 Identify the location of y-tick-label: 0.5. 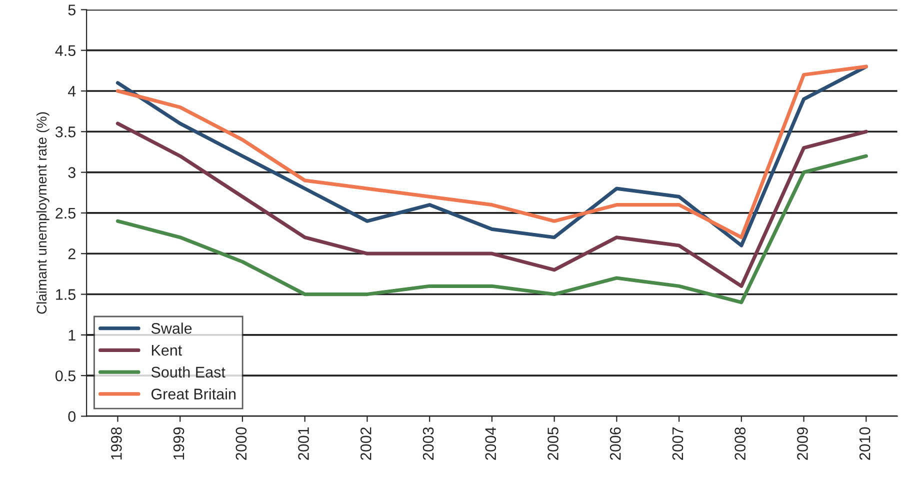
(65, 376).